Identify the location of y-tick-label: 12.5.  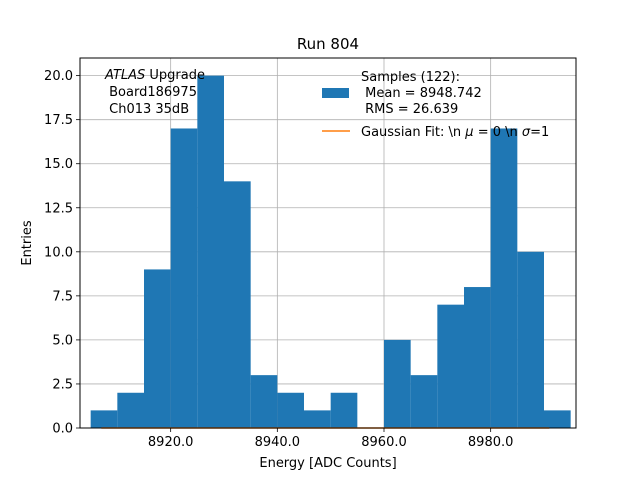
(58, 208).